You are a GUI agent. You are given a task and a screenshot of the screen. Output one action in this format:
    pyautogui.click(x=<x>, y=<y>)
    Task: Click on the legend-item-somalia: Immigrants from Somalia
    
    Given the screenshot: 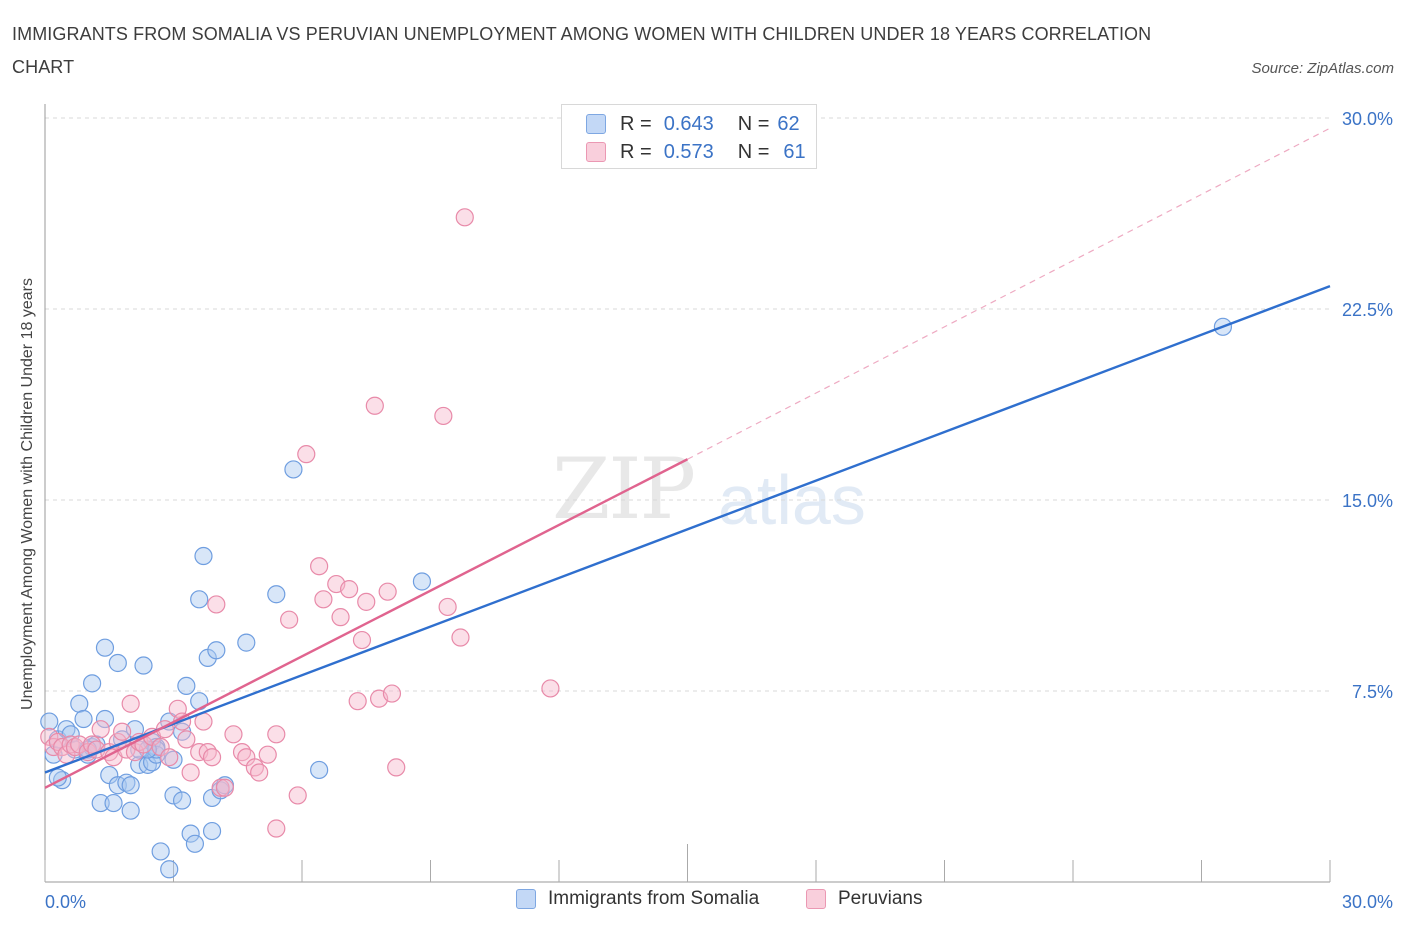 What is the action you would take?
    pyautogui.click(x=637, y=899)
    